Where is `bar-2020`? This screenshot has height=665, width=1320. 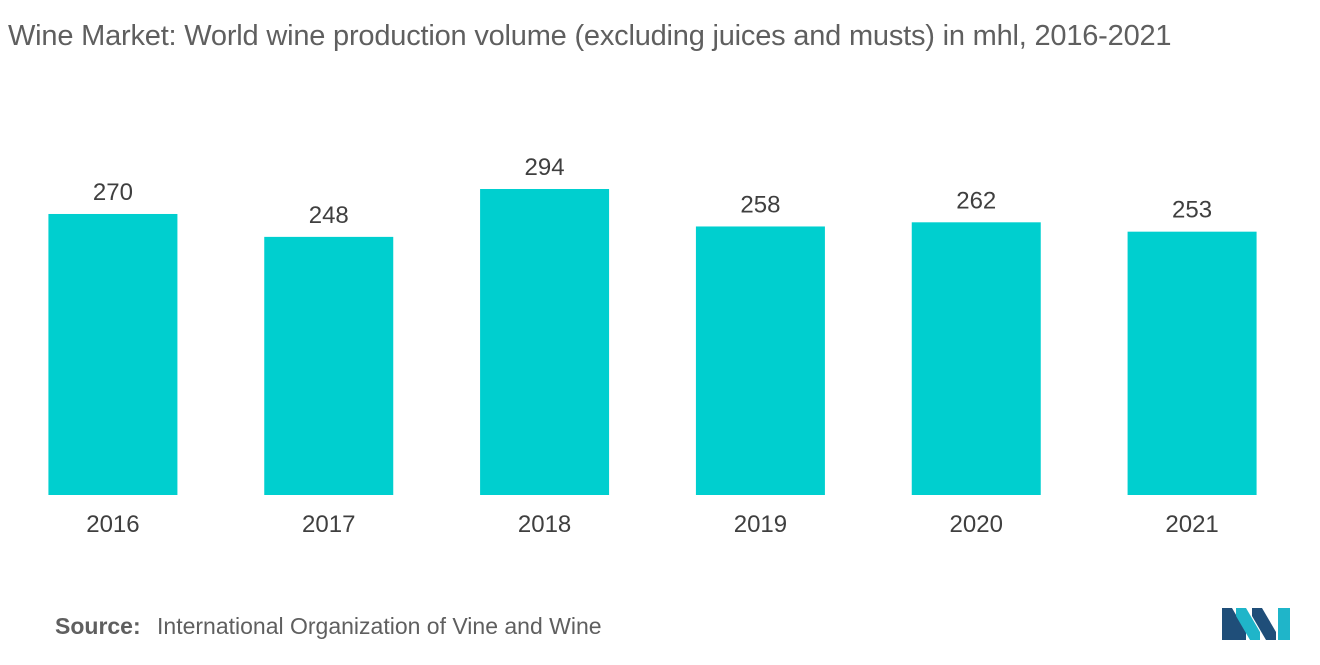
bar-2020 is located at coordinates (976, 358).